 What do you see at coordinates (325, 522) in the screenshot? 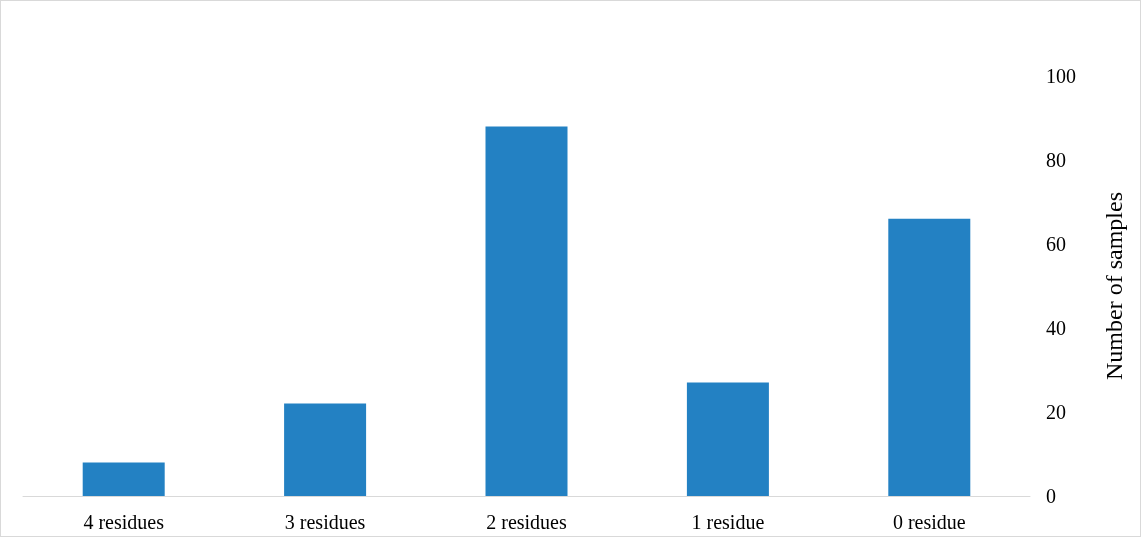
I see `x-tick-label: 3 residues` at bounding box center [325, 522].